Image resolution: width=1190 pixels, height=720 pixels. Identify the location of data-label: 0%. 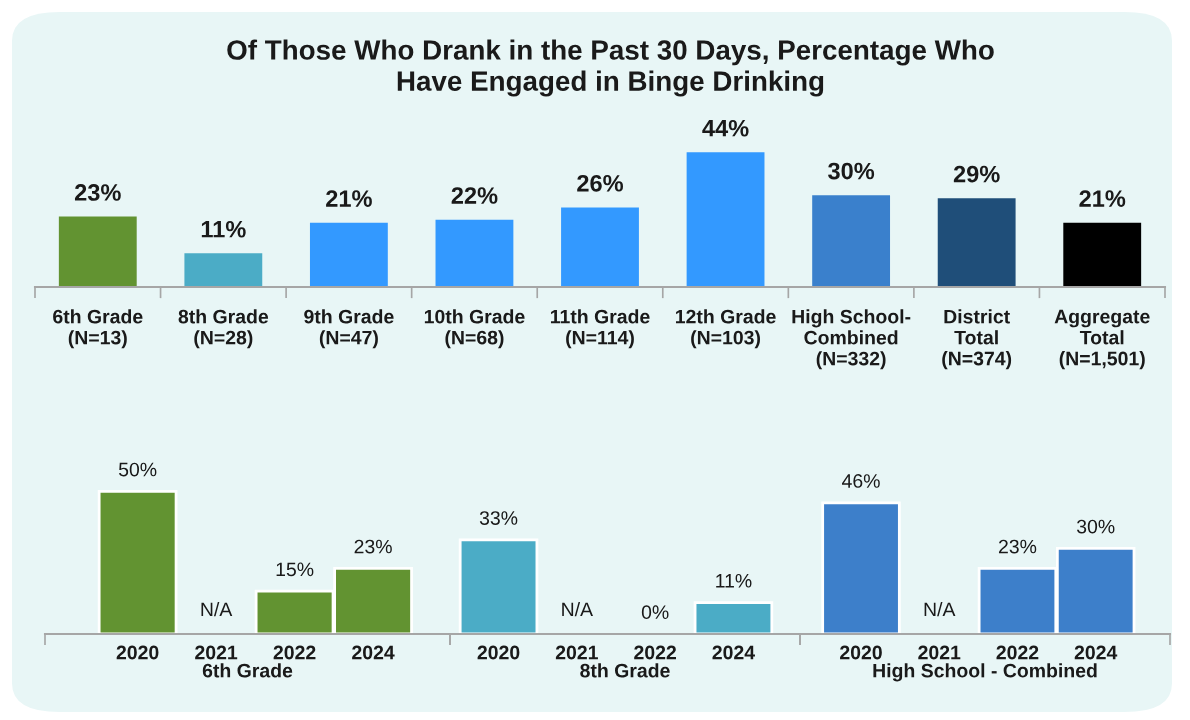
(655, 612).